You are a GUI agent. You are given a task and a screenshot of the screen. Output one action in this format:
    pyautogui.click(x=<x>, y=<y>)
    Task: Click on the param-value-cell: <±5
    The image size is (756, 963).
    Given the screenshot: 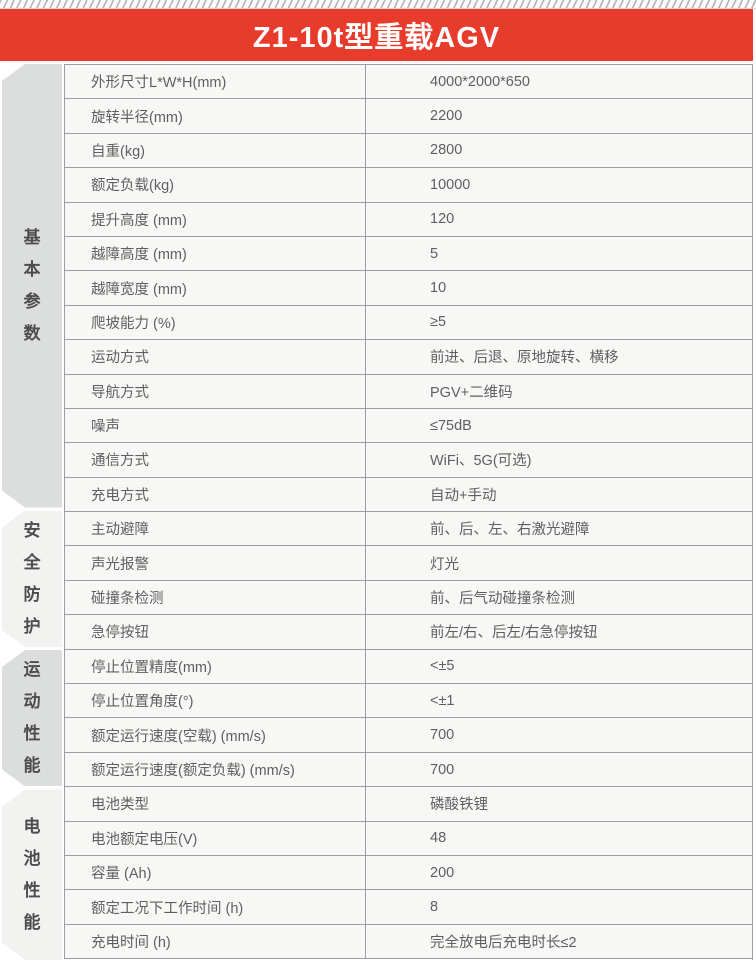 What is the action you would take?
    pyautogui.click(x=558, y=667)
    